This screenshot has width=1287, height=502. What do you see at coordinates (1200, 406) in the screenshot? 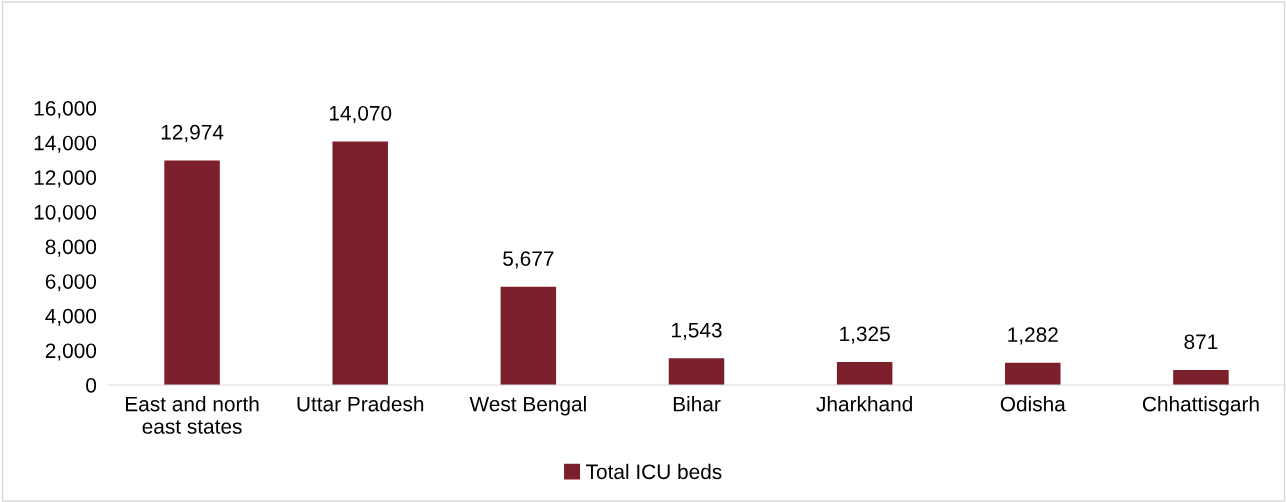
I see `x-tick-label: Chhattisgarh` at bounding box center [1200, 406].